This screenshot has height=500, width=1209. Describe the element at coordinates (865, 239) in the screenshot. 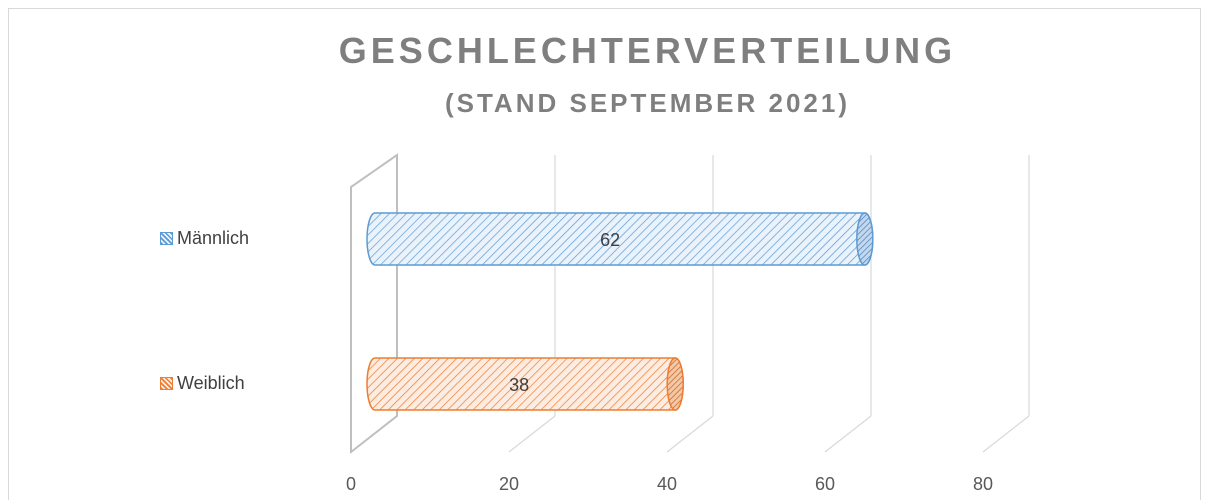

I see `bar-male-cap` at that location.